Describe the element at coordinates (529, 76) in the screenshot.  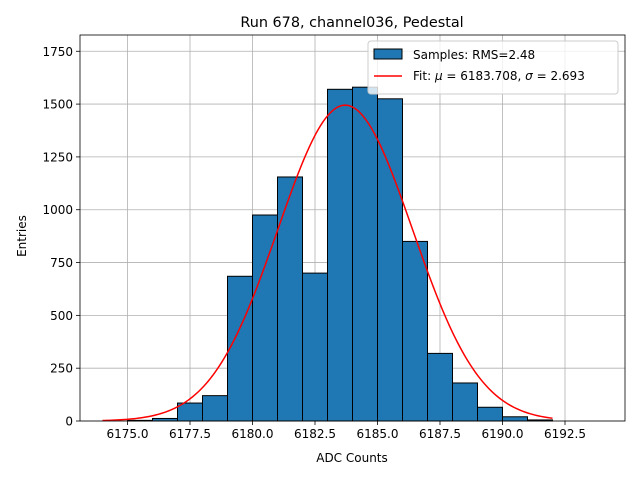
I see `legend-fit-sigma-symbol: σ` at that location.